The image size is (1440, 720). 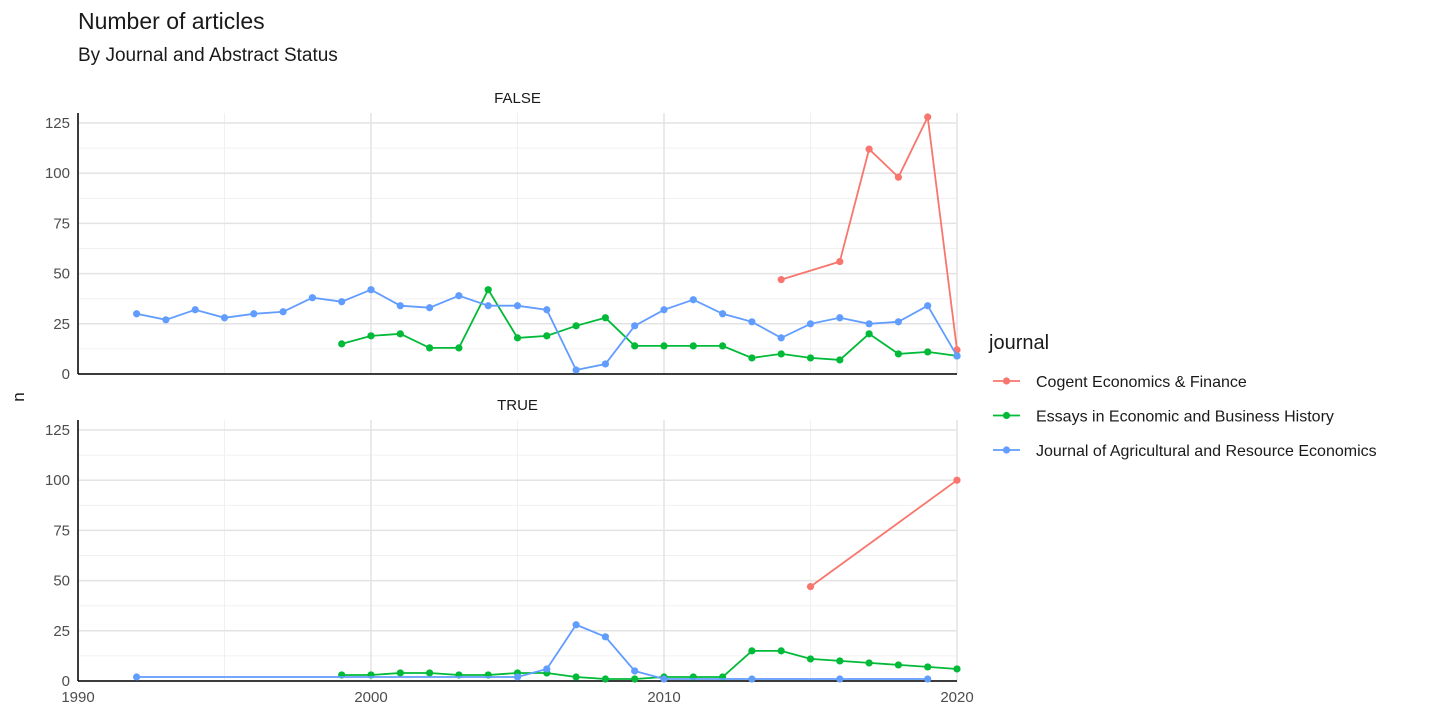 I want to click on panel-strip-label: FALSE, so click(x=517, y=98).